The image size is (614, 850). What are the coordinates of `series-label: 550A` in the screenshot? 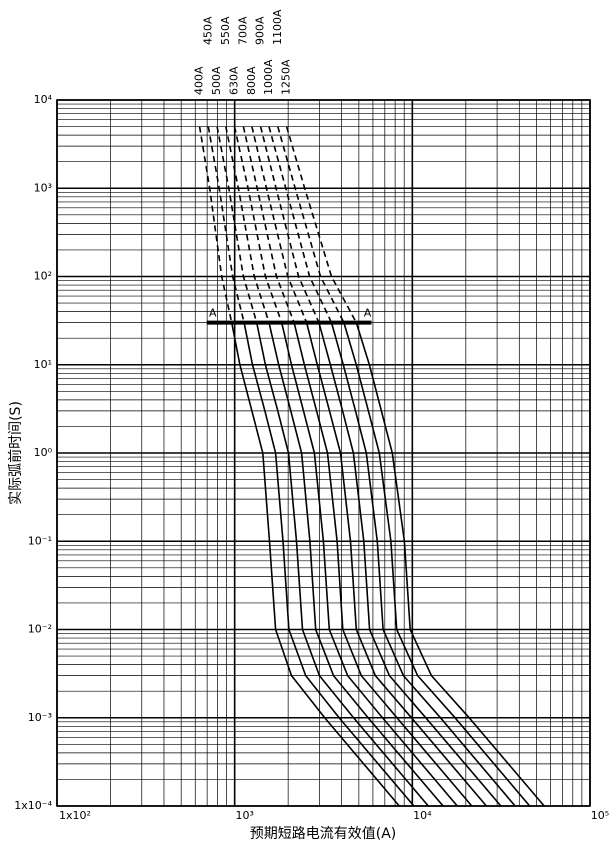 It's located at (225, 30).